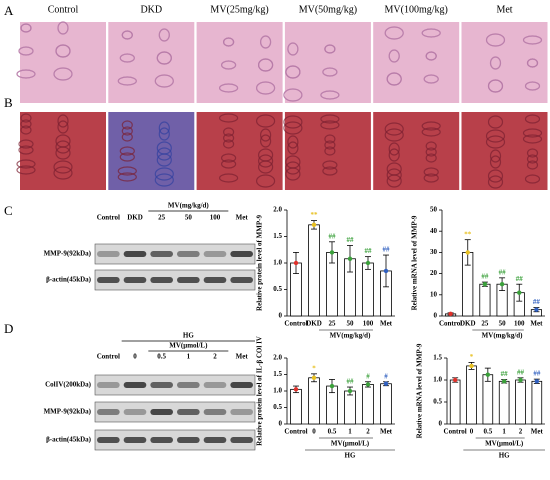 The height and width of the screenshot is (480, 550). I want to click on blot-row-label: ColIV(200kDa), so click(68, 385).